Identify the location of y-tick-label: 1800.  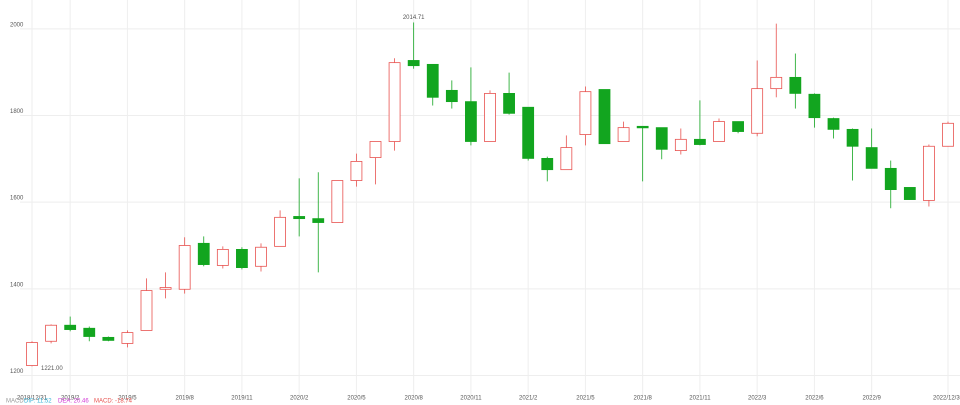
(17, 112).